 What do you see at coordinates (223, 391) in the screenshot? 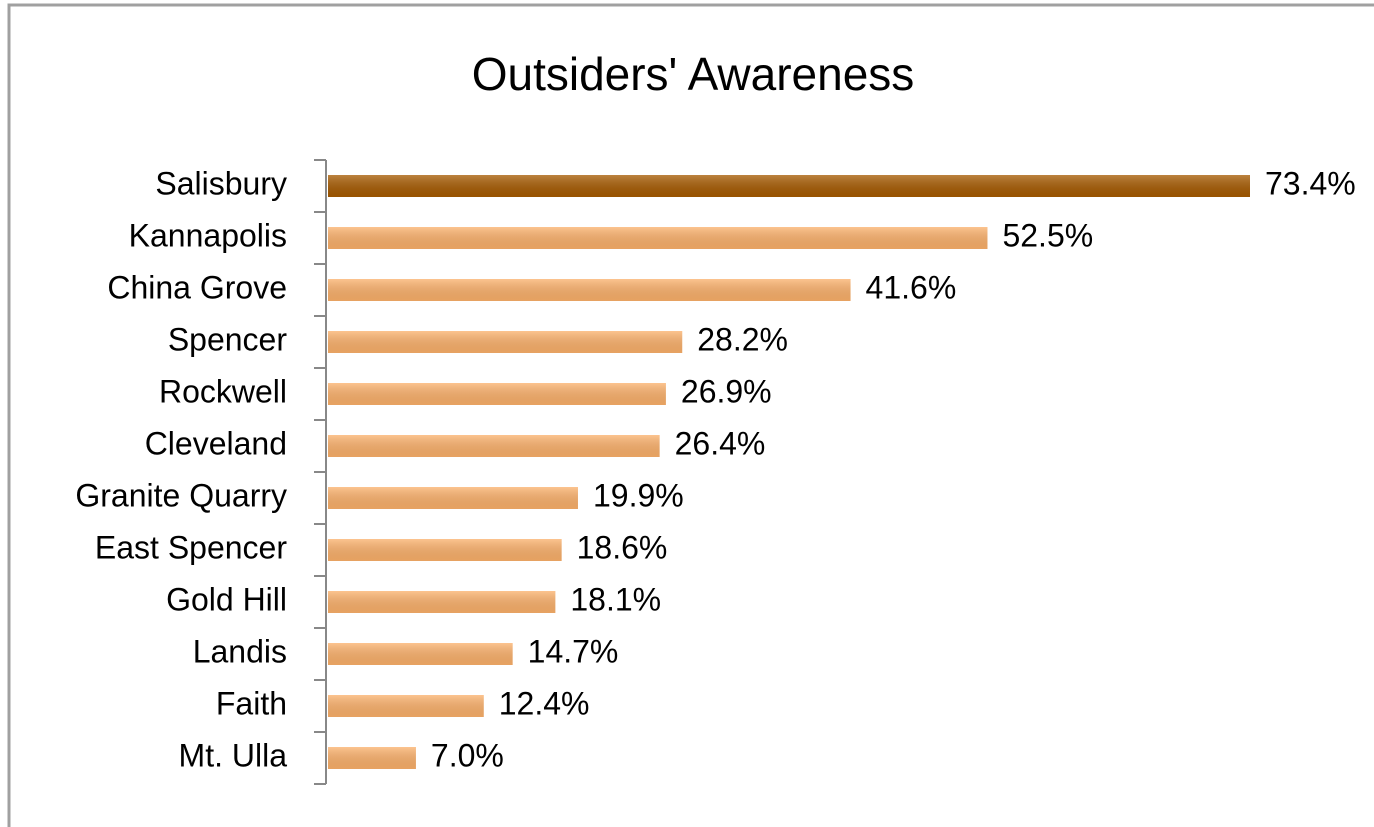
I see `category-label: Rockwell` at bounding box center [223, 391].